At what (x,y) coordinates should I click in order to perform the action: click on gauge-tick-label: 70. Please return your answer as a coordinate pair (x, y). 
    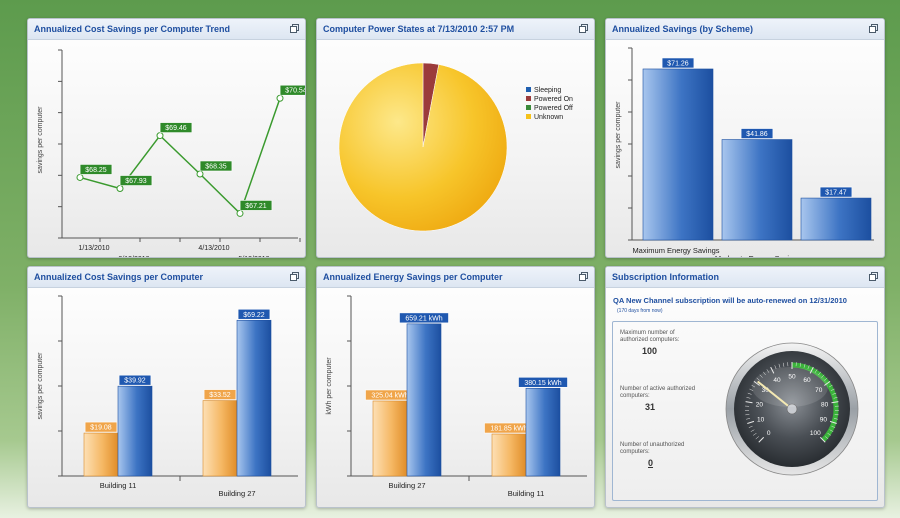
    Looking at the image, I should click on (819, 390).